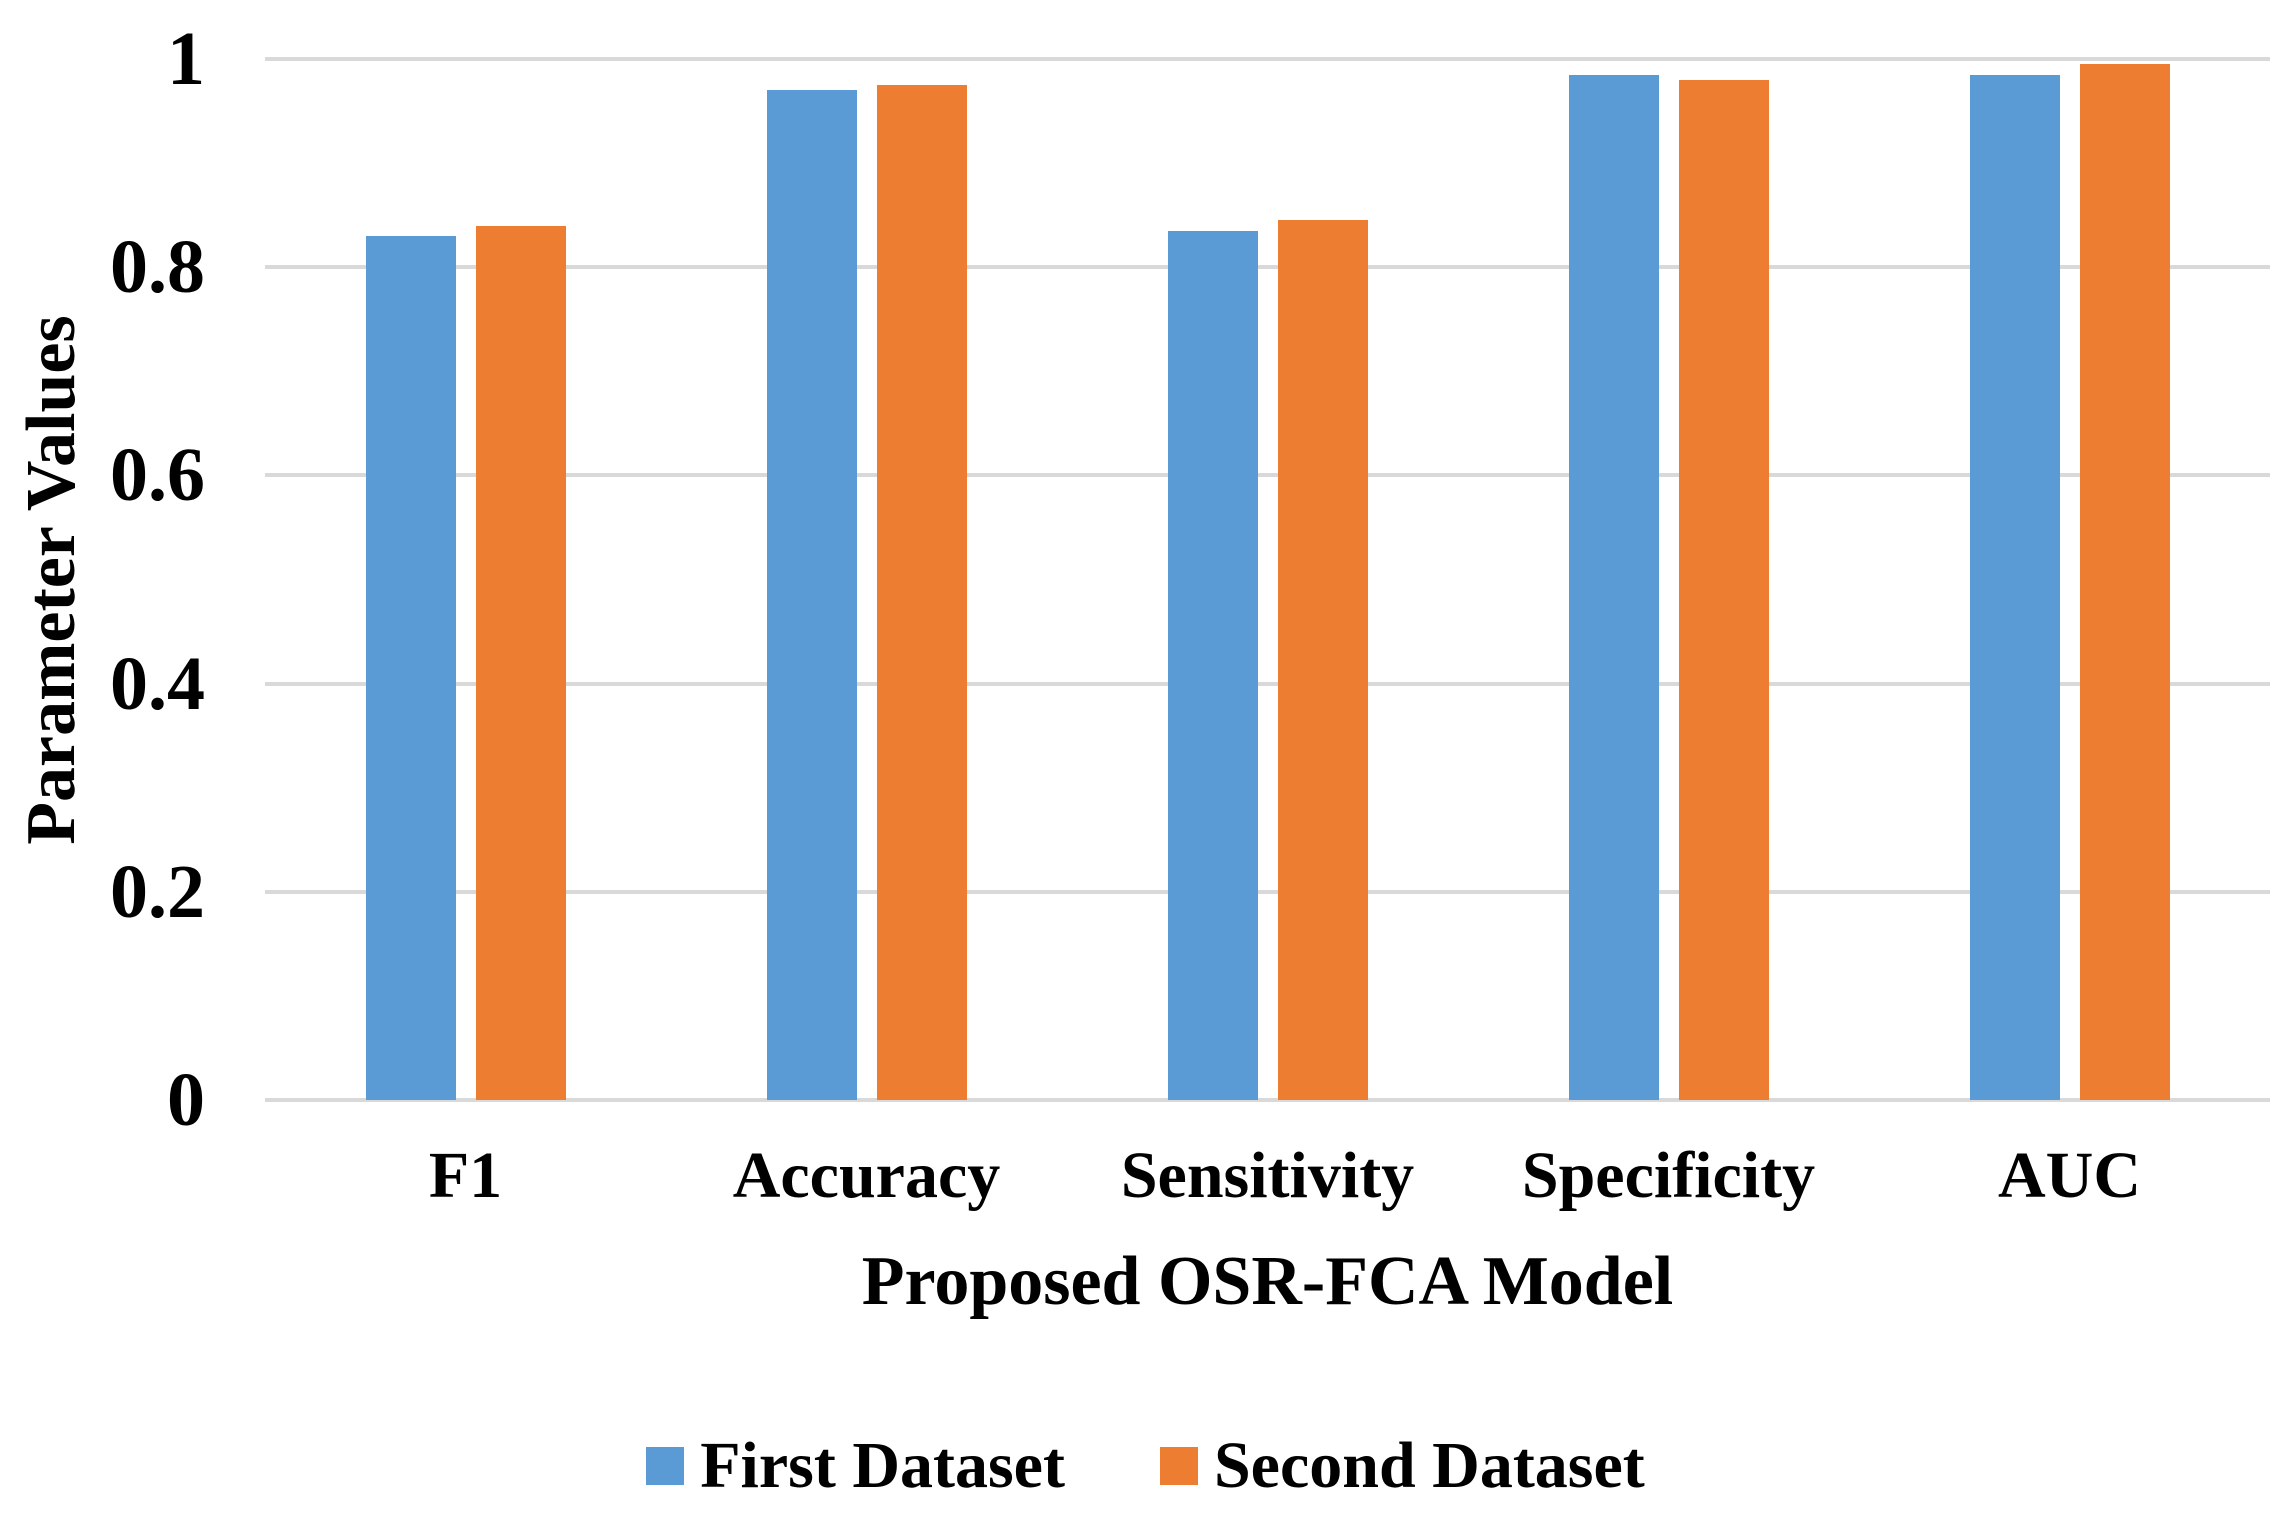 The height and width of the screenshot is (1524, 2291). I want to click on bar-second-dataset-Accuracy, so click(921, 592).